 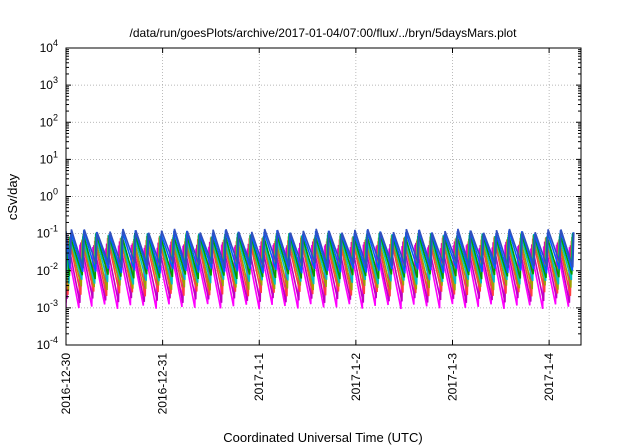 I want to click on x-tick-label: 2016-12-30, so click(x=66, y=384).